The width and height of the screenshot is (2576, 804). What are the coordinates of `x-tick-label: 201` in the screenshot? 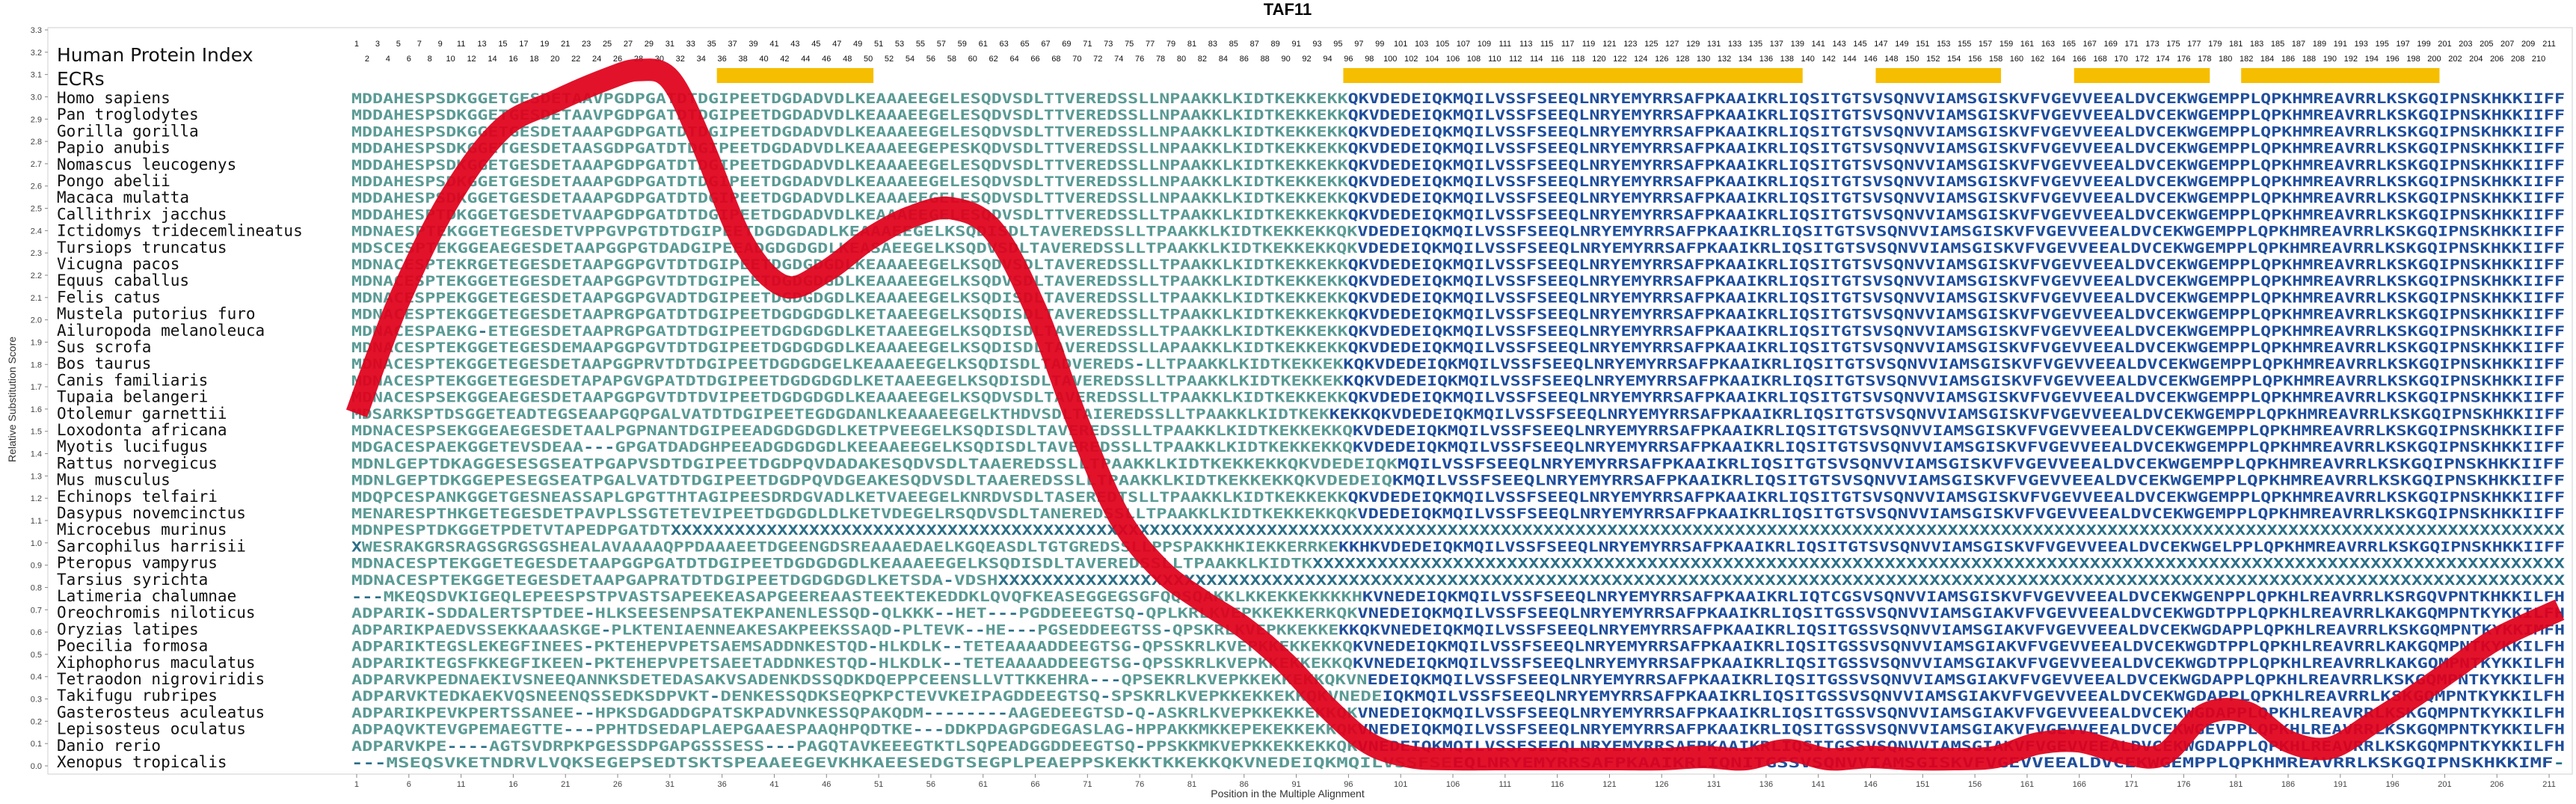 It's located at (2444, 784).